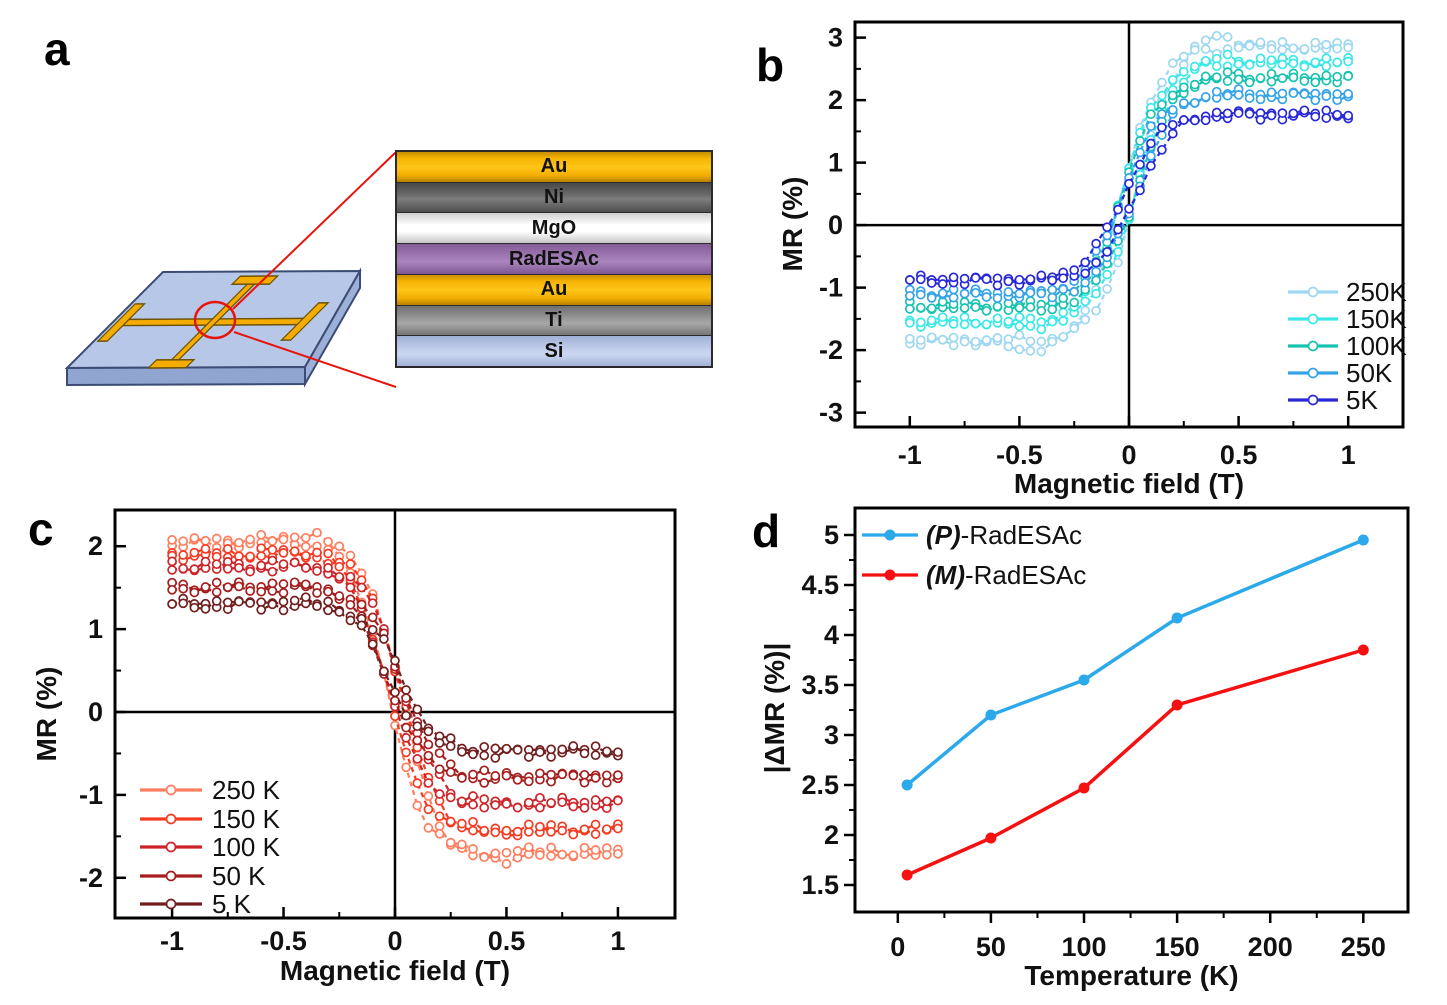  I want to click on b-x-tick-label: 1, so click(1348, 455).